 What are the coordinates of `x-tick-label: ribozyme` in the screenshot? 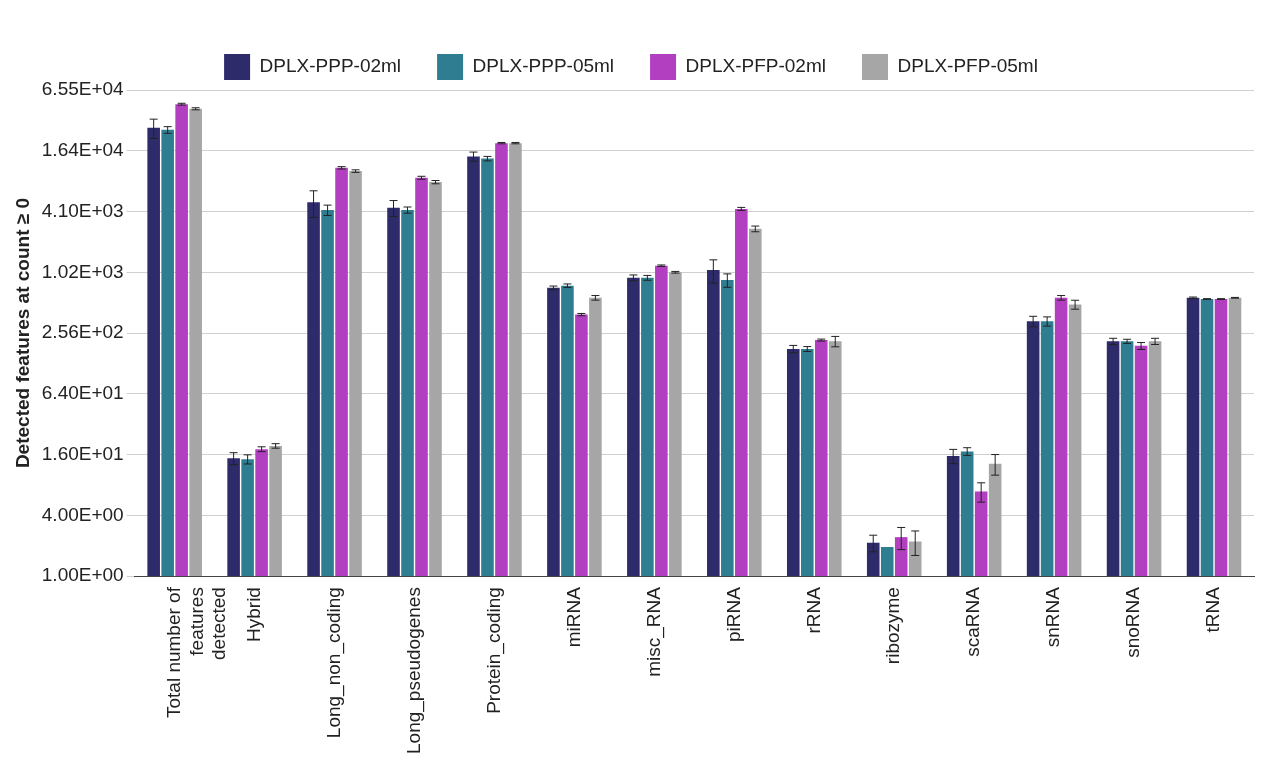 It's located at (893, 626).